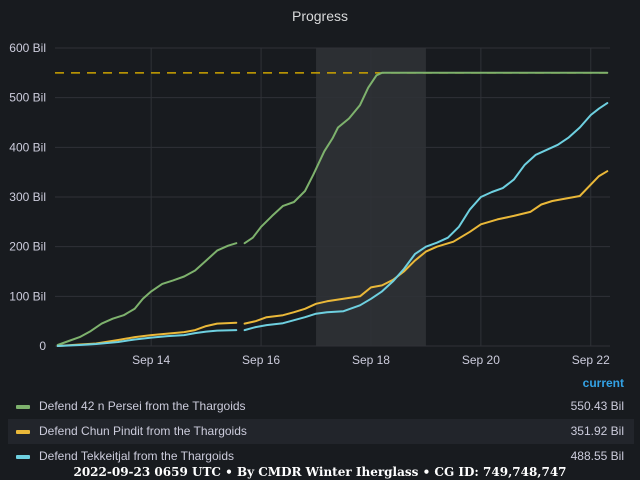  What do you see at coordinates (481, 360) in the screenshot?
I see `x-tick-label: Sep 20` at bounding box center [481, 360].